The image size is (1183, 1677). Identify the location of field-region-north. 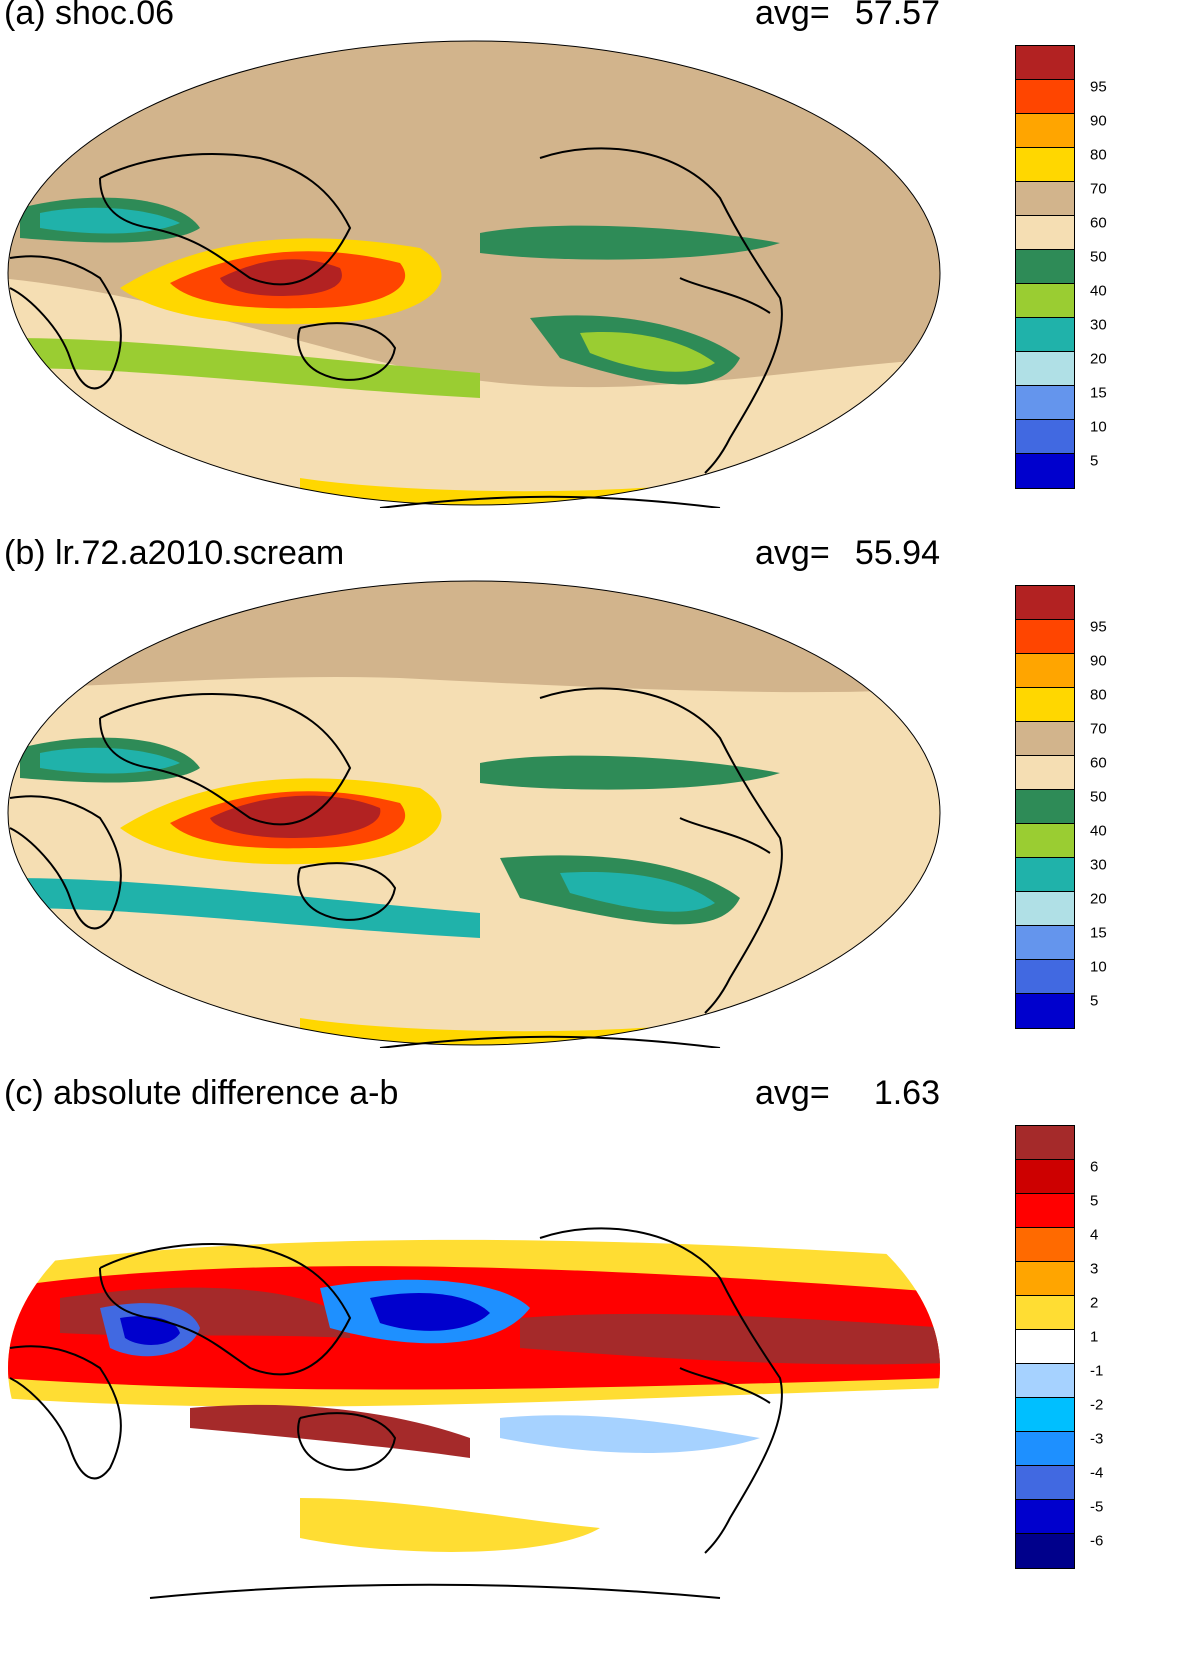
(474, 87).